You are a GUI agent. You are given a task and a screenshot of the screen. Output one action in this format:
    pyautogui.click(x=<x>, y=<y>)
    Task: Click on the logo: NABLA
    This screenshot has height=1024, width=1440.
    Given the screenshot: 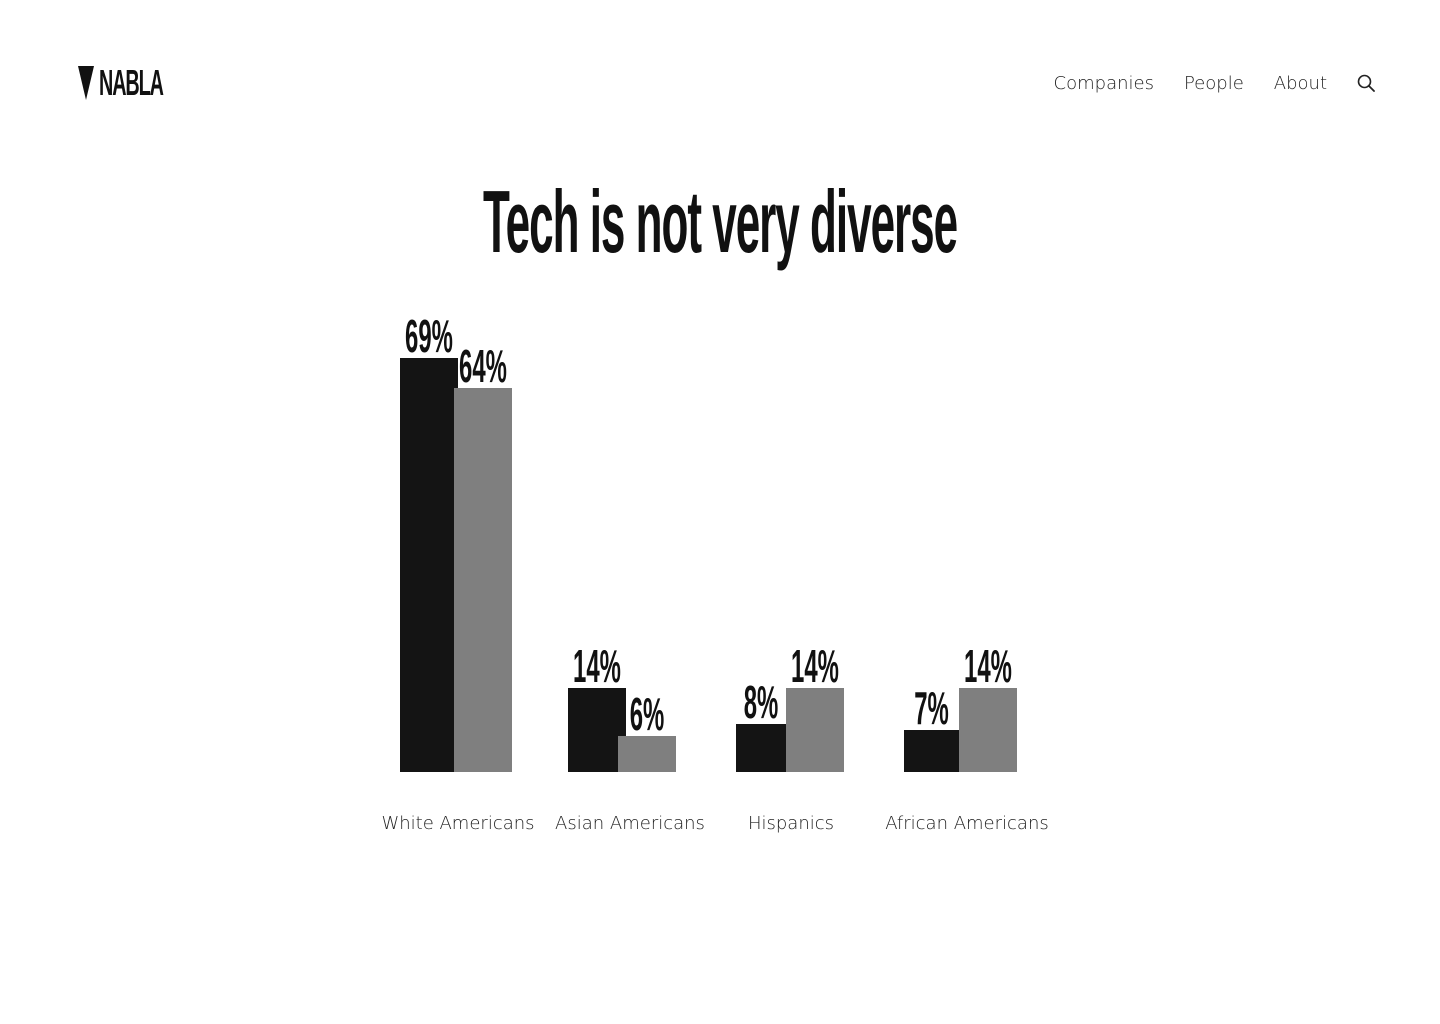 What is the action you would take?
    pyautogui.click(x=146, y=83)
    